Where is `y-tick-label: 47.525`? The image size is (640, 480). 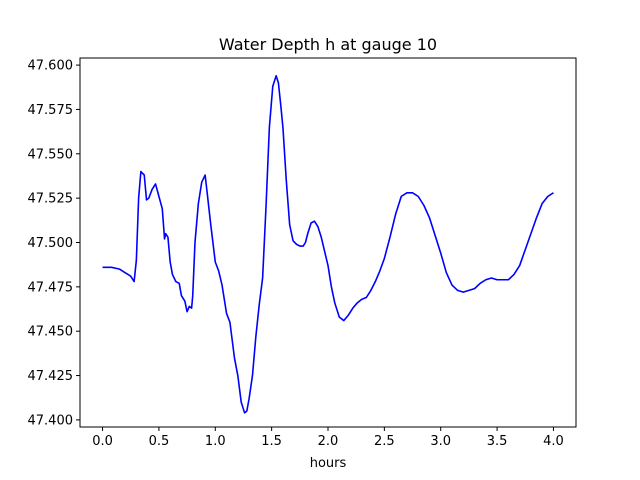 y-tick-label: 47.525 is located at coordinates (51, 199).